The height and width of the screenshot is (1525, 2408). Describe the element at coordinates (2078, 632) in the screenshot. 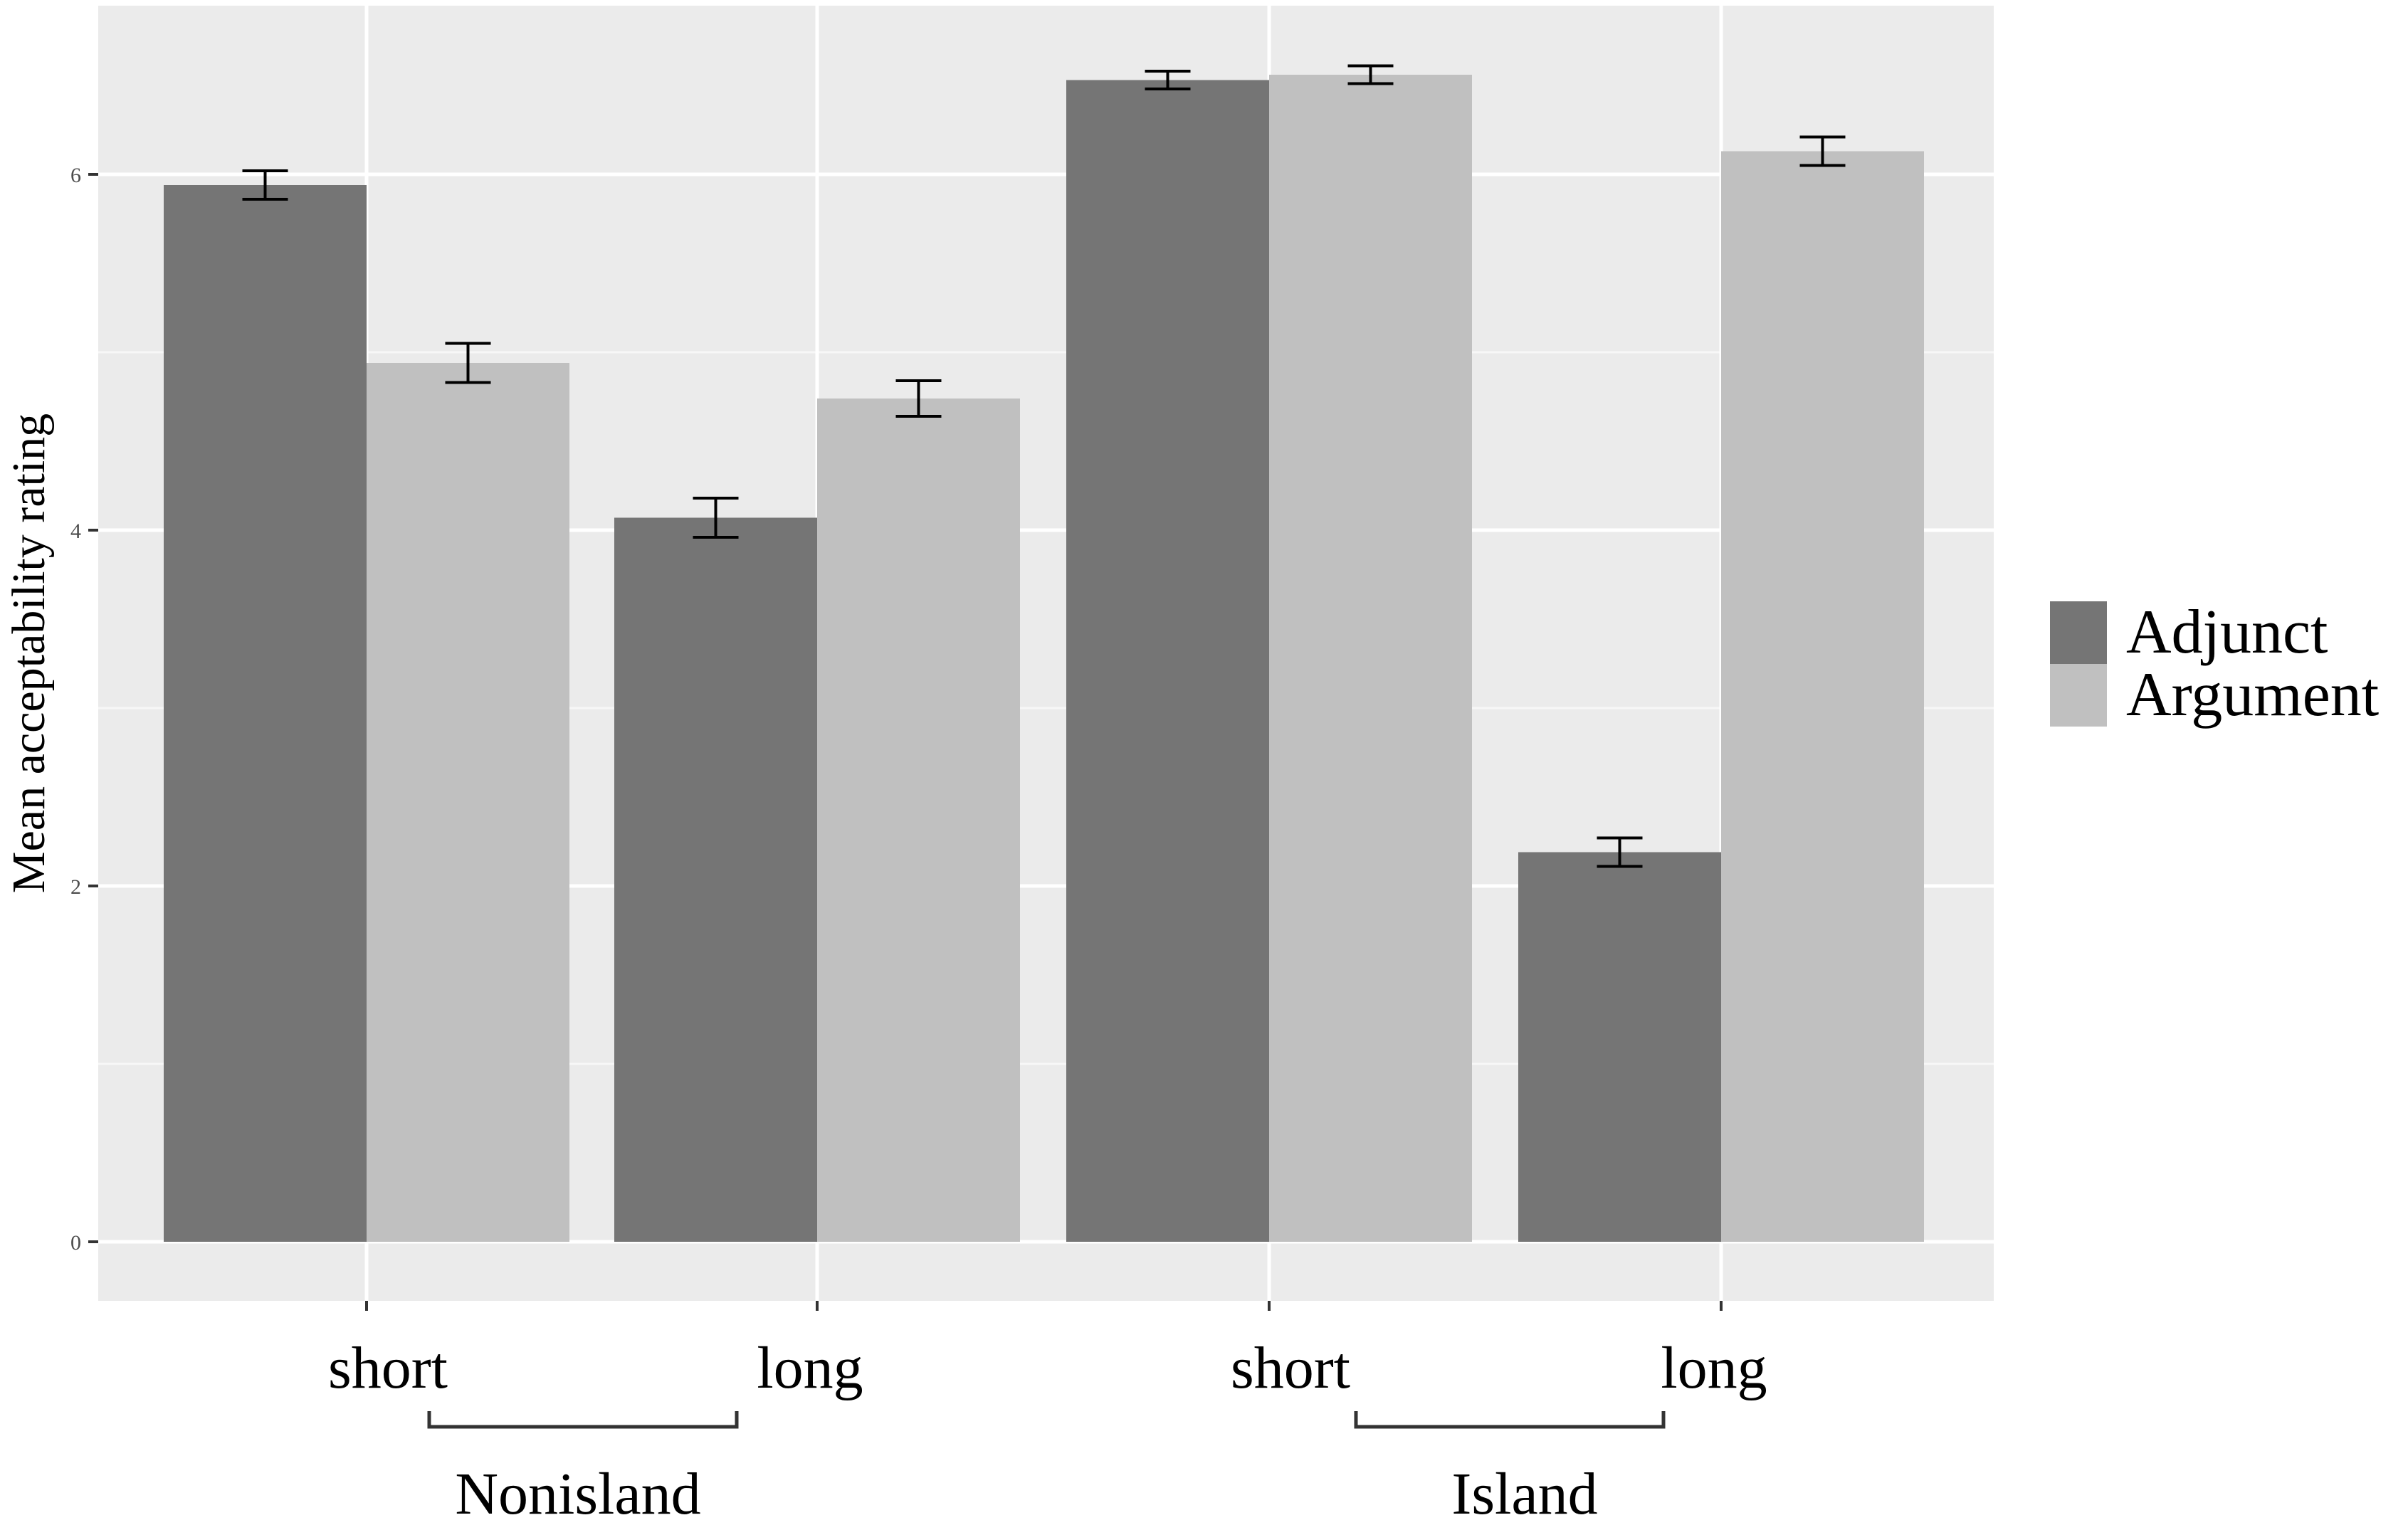

I see `legend-key-adjunct` at that location.